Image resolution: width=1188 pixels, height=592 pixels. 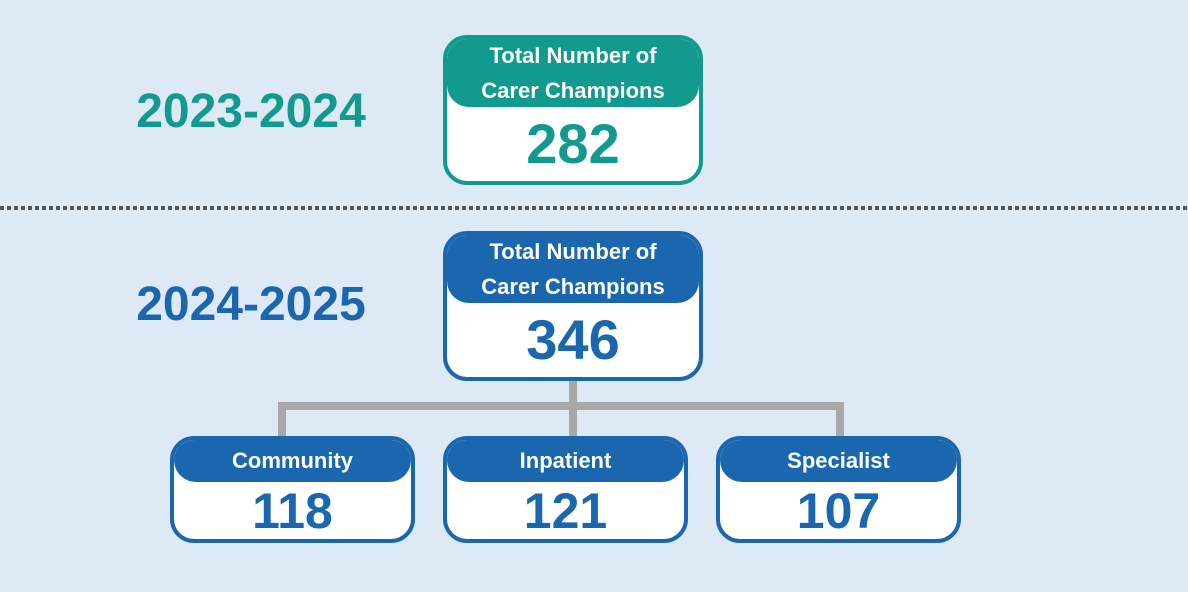 I want to click on total-box: Total Number of Carer Champions 346, so click(x=573, y=306).